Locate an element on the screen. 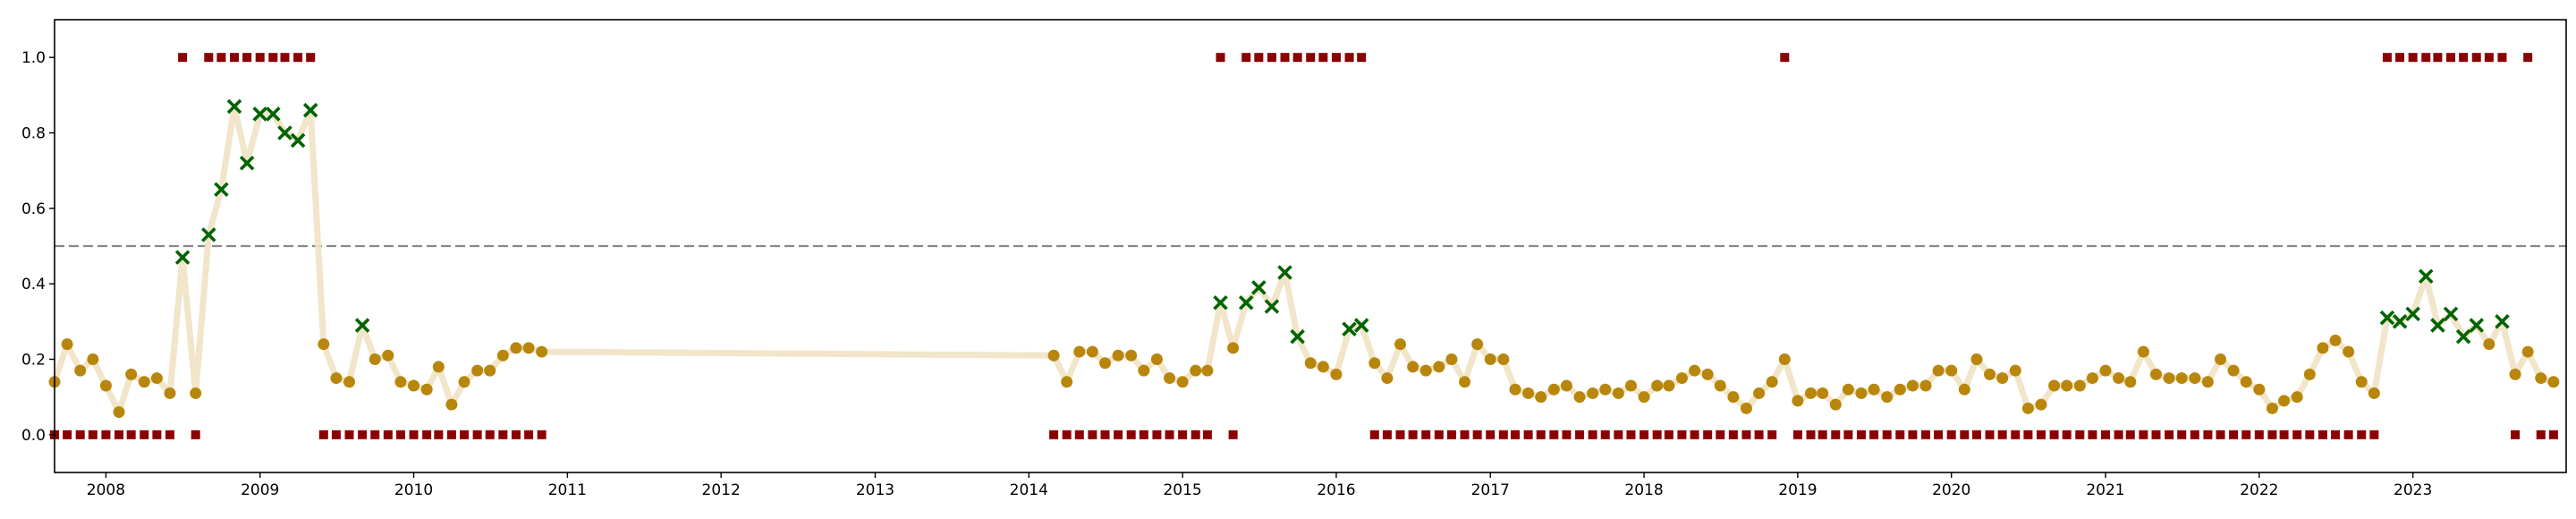 This screenshot has height=519, width=2576. x-tick-label: 2015 is located at coordinates (1182, 490).